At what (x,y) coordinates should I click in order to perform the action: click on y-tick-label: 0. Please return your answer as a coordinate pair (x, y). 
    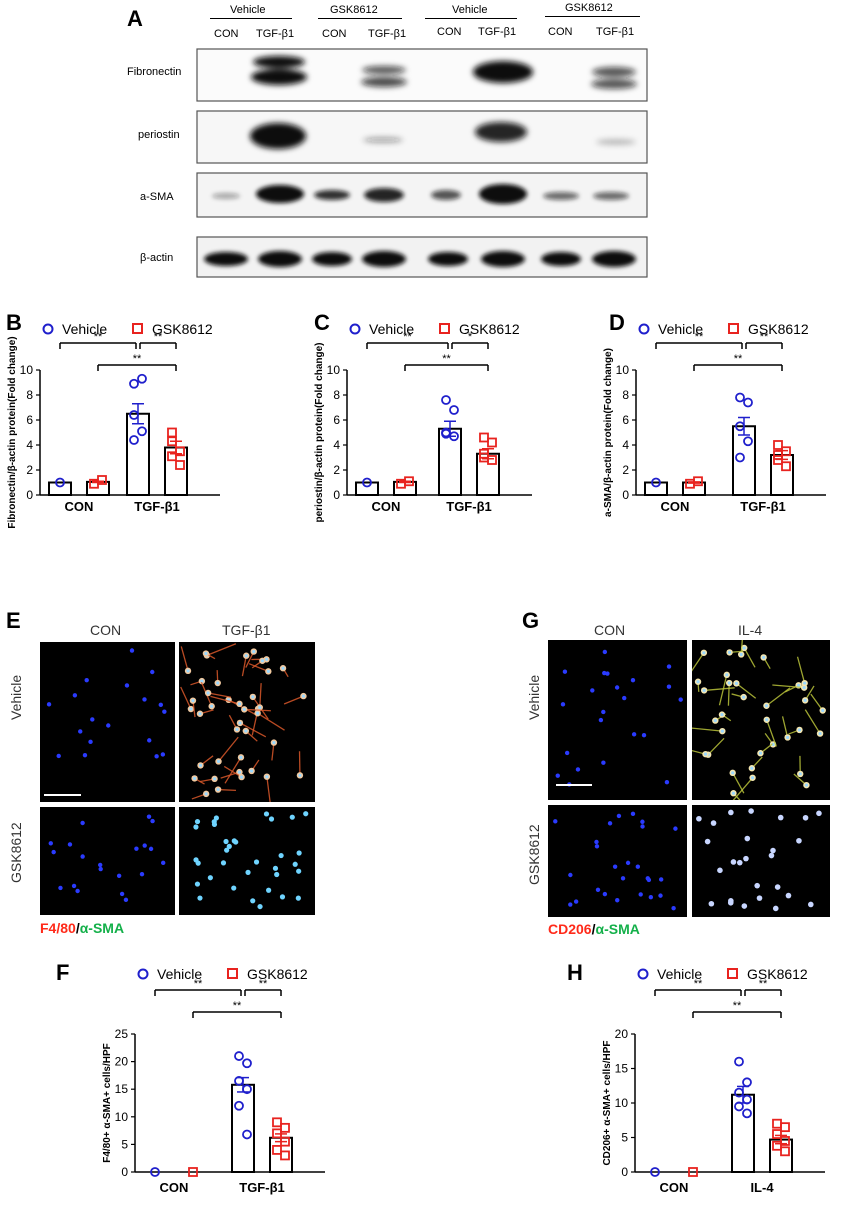
    Looking at the image, I should click on (124, 1172).